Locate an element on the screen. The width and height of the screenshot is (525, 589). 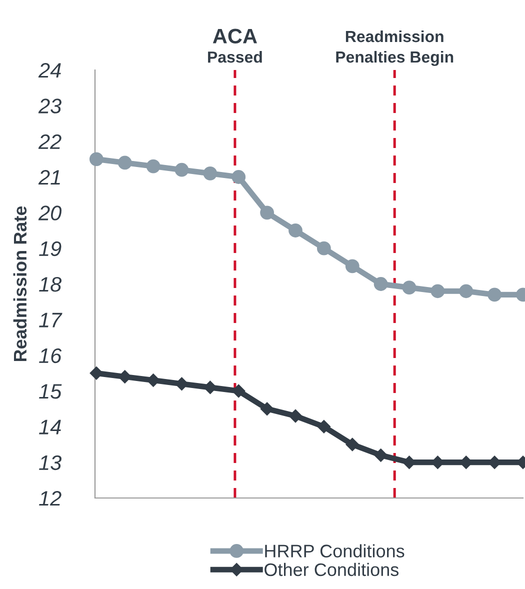
y-tick-label: 18 is located at coordinates (50, 284).